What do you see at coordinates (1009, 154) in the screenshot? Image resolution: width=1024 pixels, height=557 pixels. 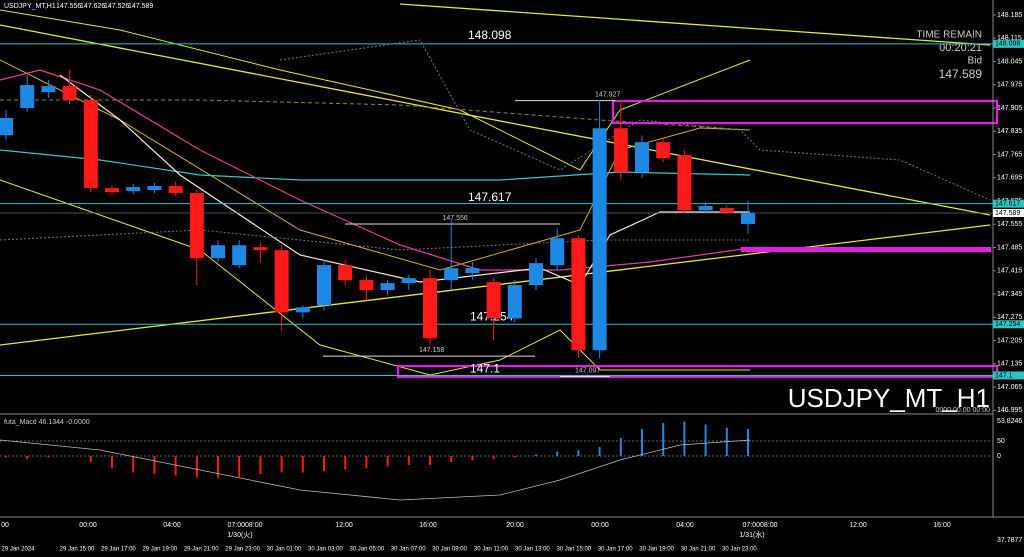 I see `y-tick-label: 147.765` at bounding box center [1009, 154].